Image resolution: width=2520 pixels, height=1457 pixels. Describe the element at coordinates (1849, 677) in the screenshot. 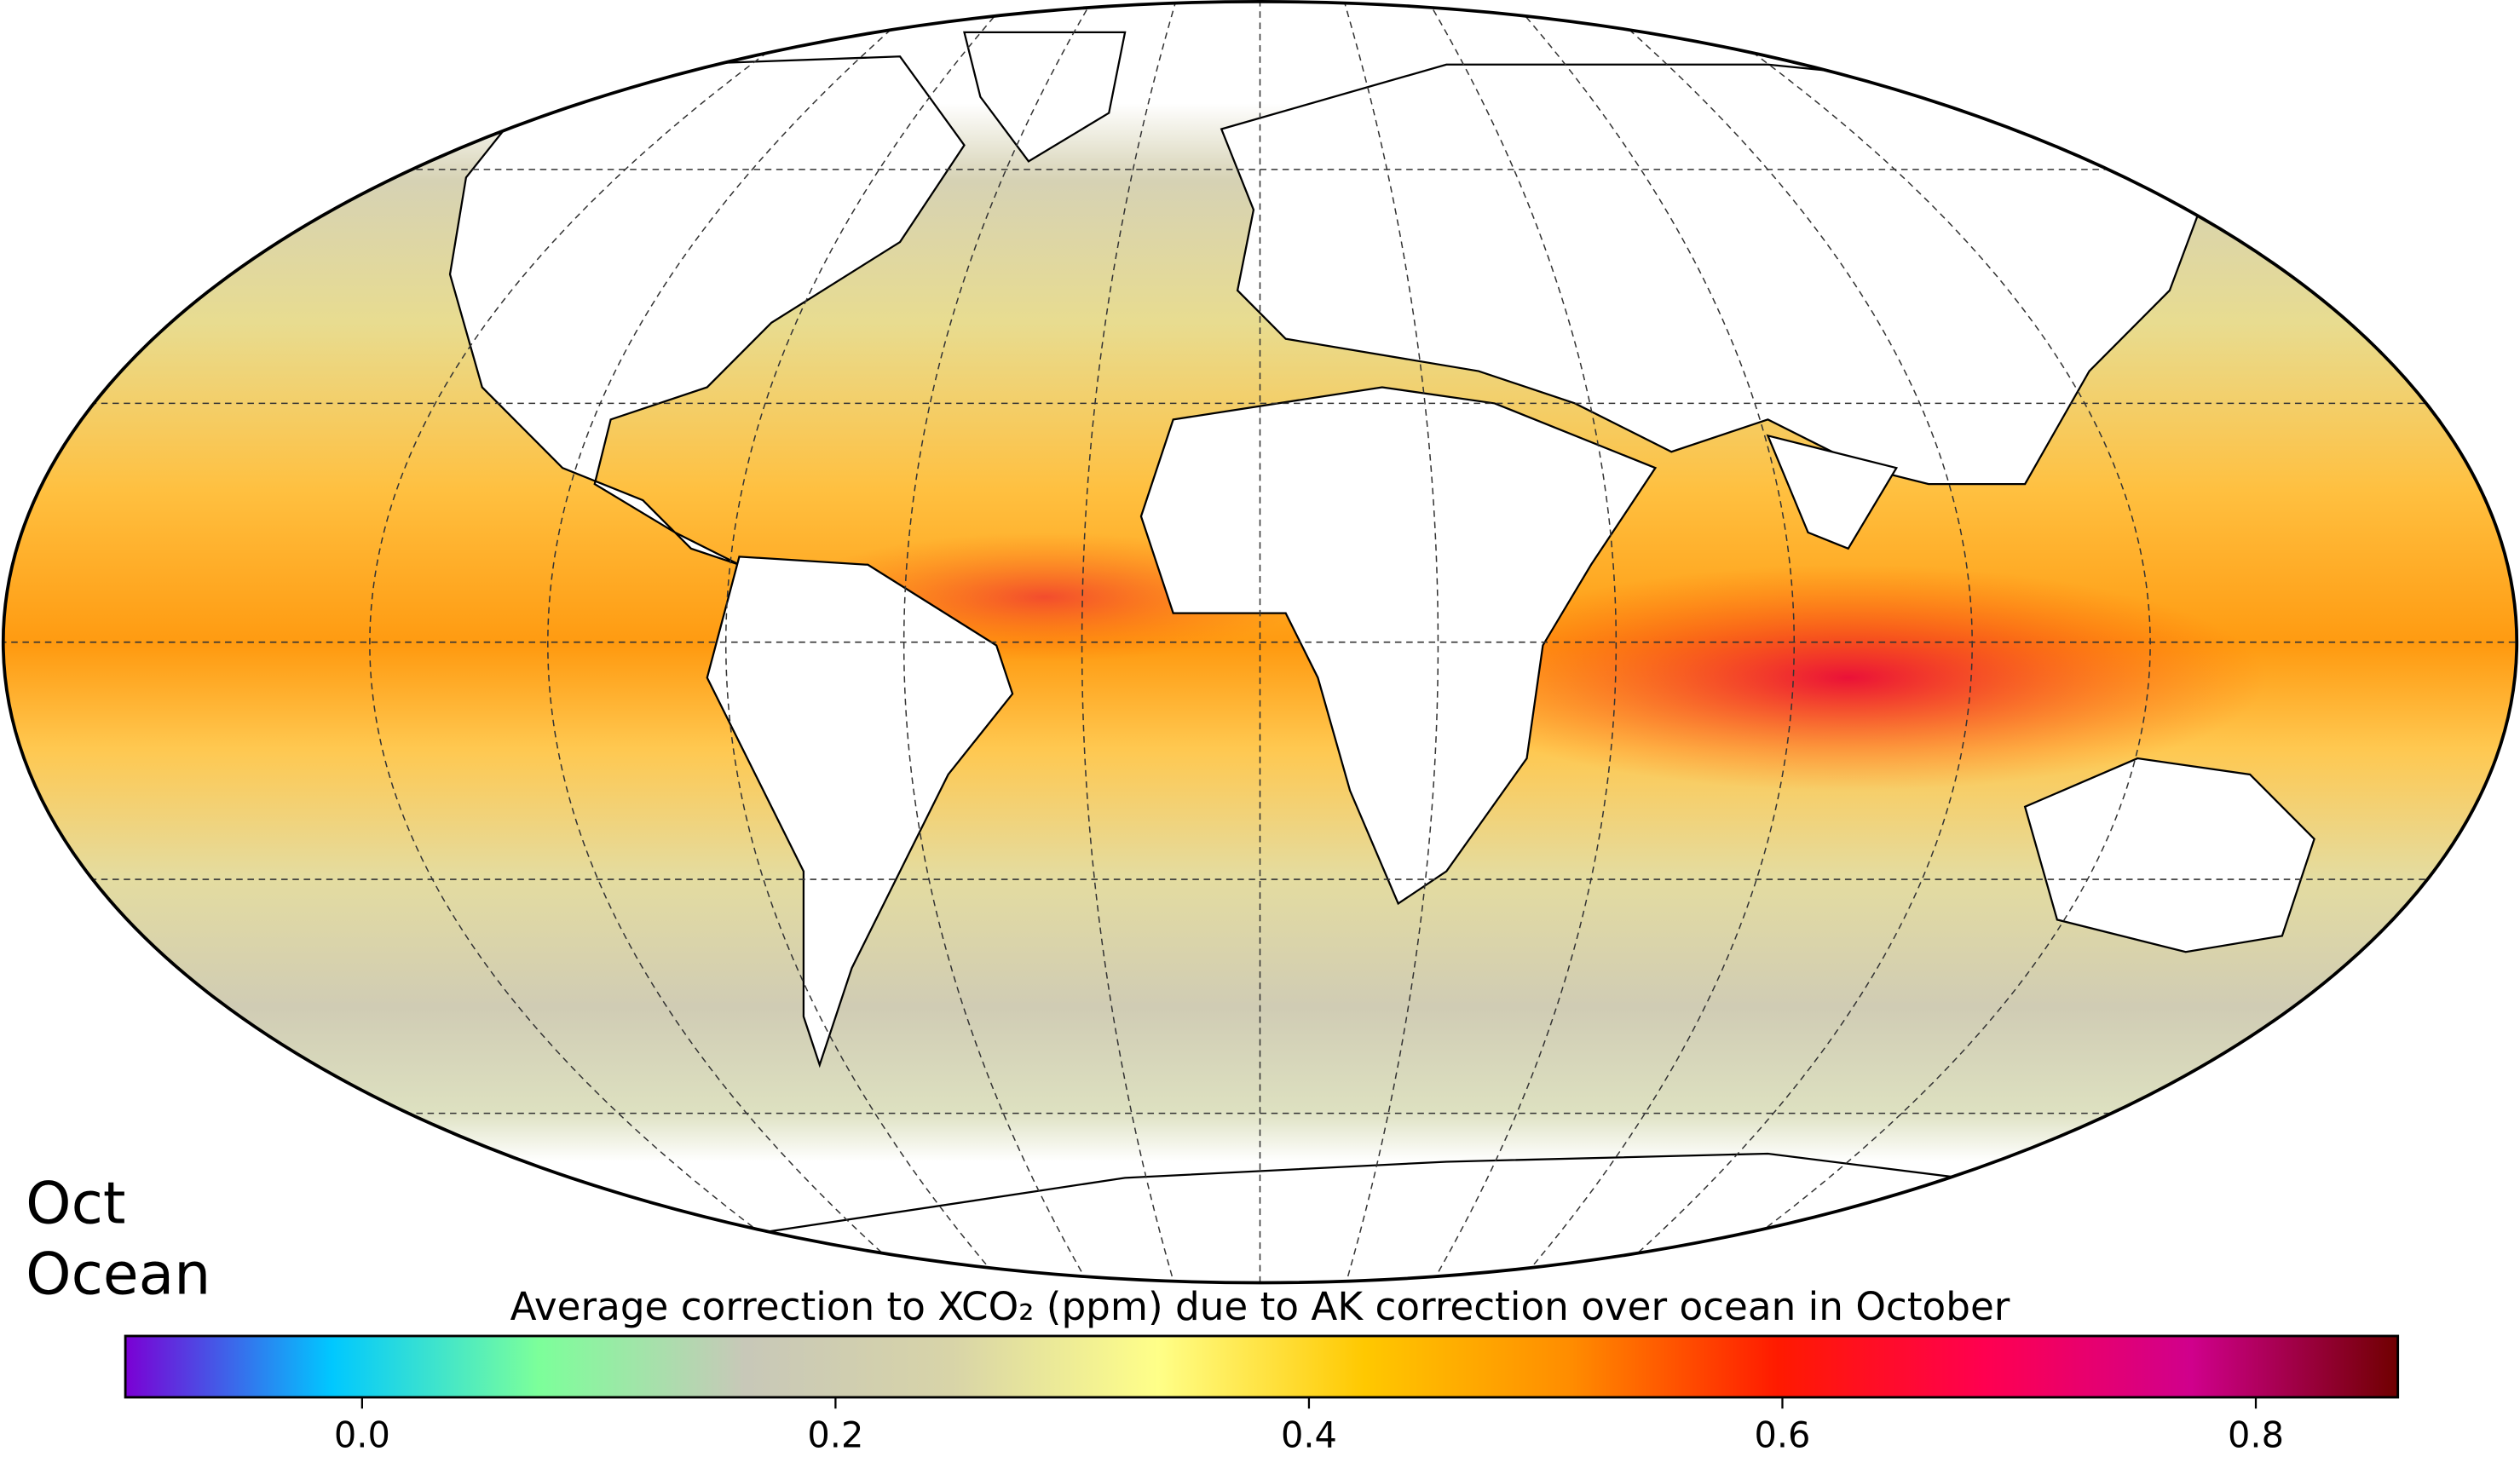

I see `ocean-hotspot` at that location.